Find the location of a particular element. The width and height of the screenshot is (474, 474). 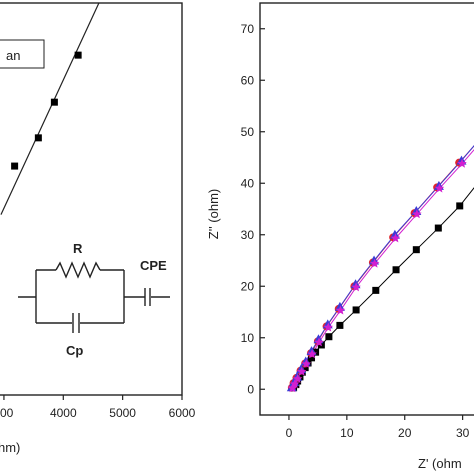

right-x-tick-label: 0 is located at coordinates (289, 433).